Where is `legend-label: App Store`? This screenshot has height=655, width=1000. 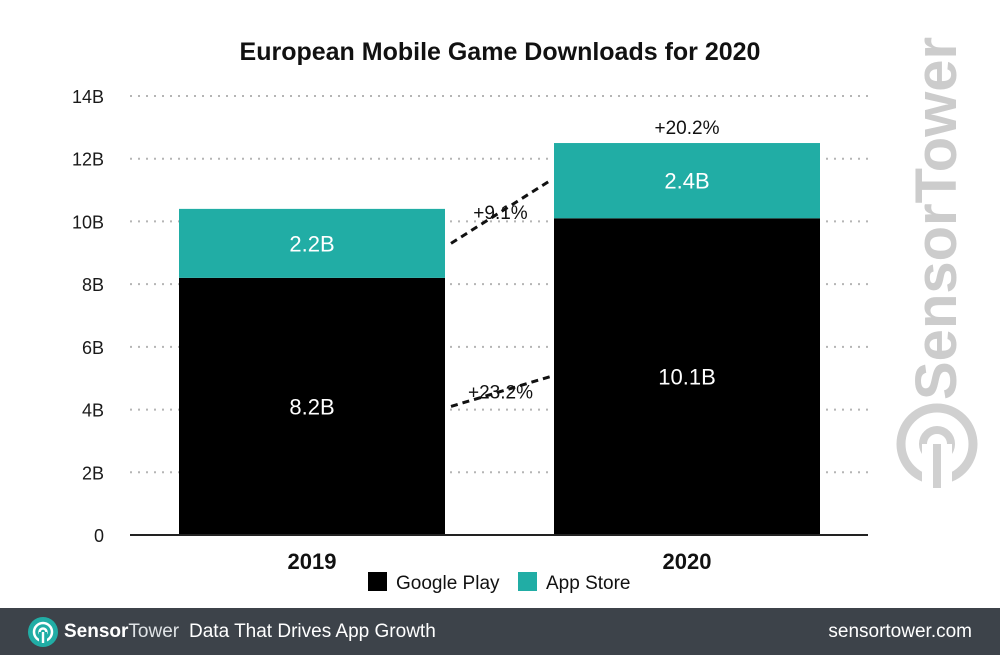
legend-label: App Store is located at coordinates (588, 583).